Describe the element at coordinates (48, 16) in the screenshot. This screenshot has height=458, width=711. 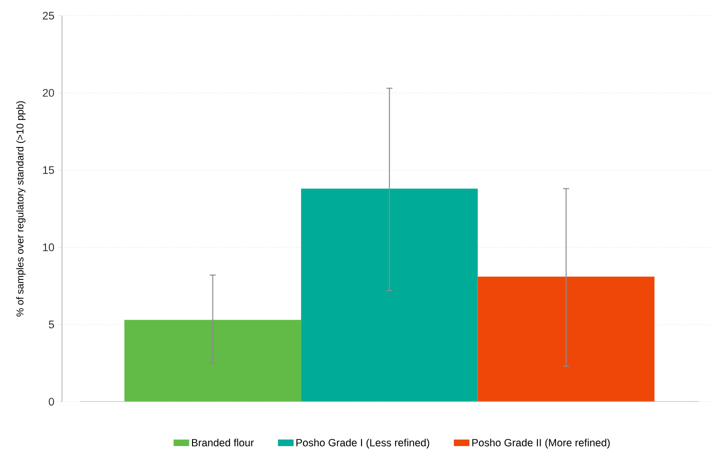
I see `y-tick-label: 25` at that location.